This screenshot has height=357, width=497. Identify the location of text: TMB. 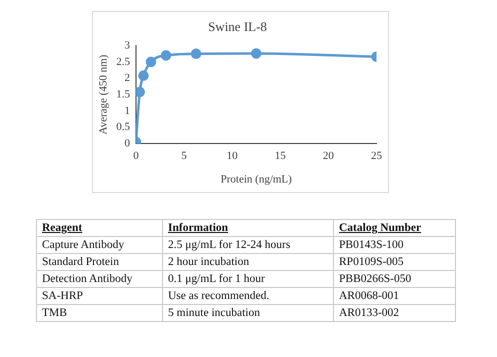
(99, 313).